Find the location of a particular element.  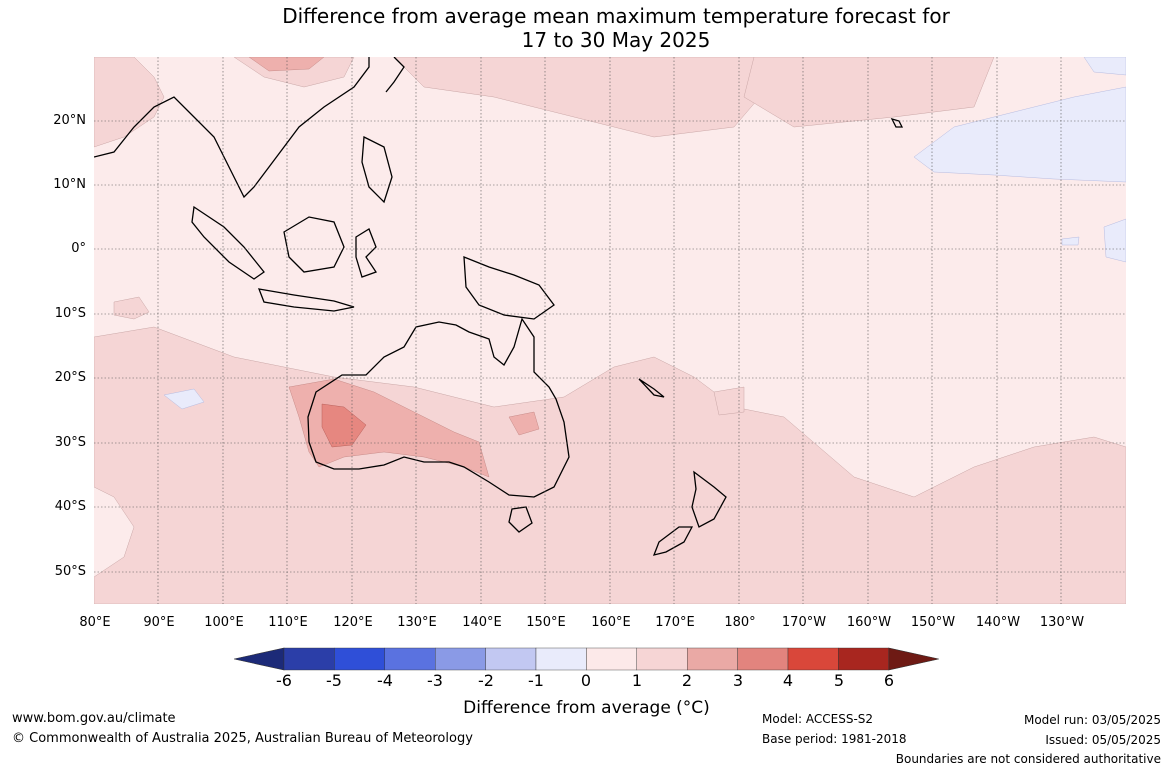

australia-coastline is located at coordinates (438, 407).